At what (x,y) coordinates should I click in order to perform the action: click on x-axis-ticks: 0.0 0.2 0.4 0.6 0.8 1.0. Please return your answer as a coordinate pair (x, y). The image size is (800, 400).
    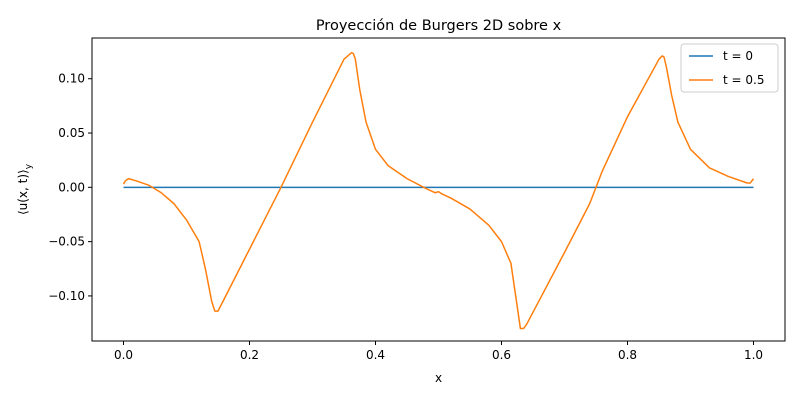
    Looking at the image, I should click on (438, 351).